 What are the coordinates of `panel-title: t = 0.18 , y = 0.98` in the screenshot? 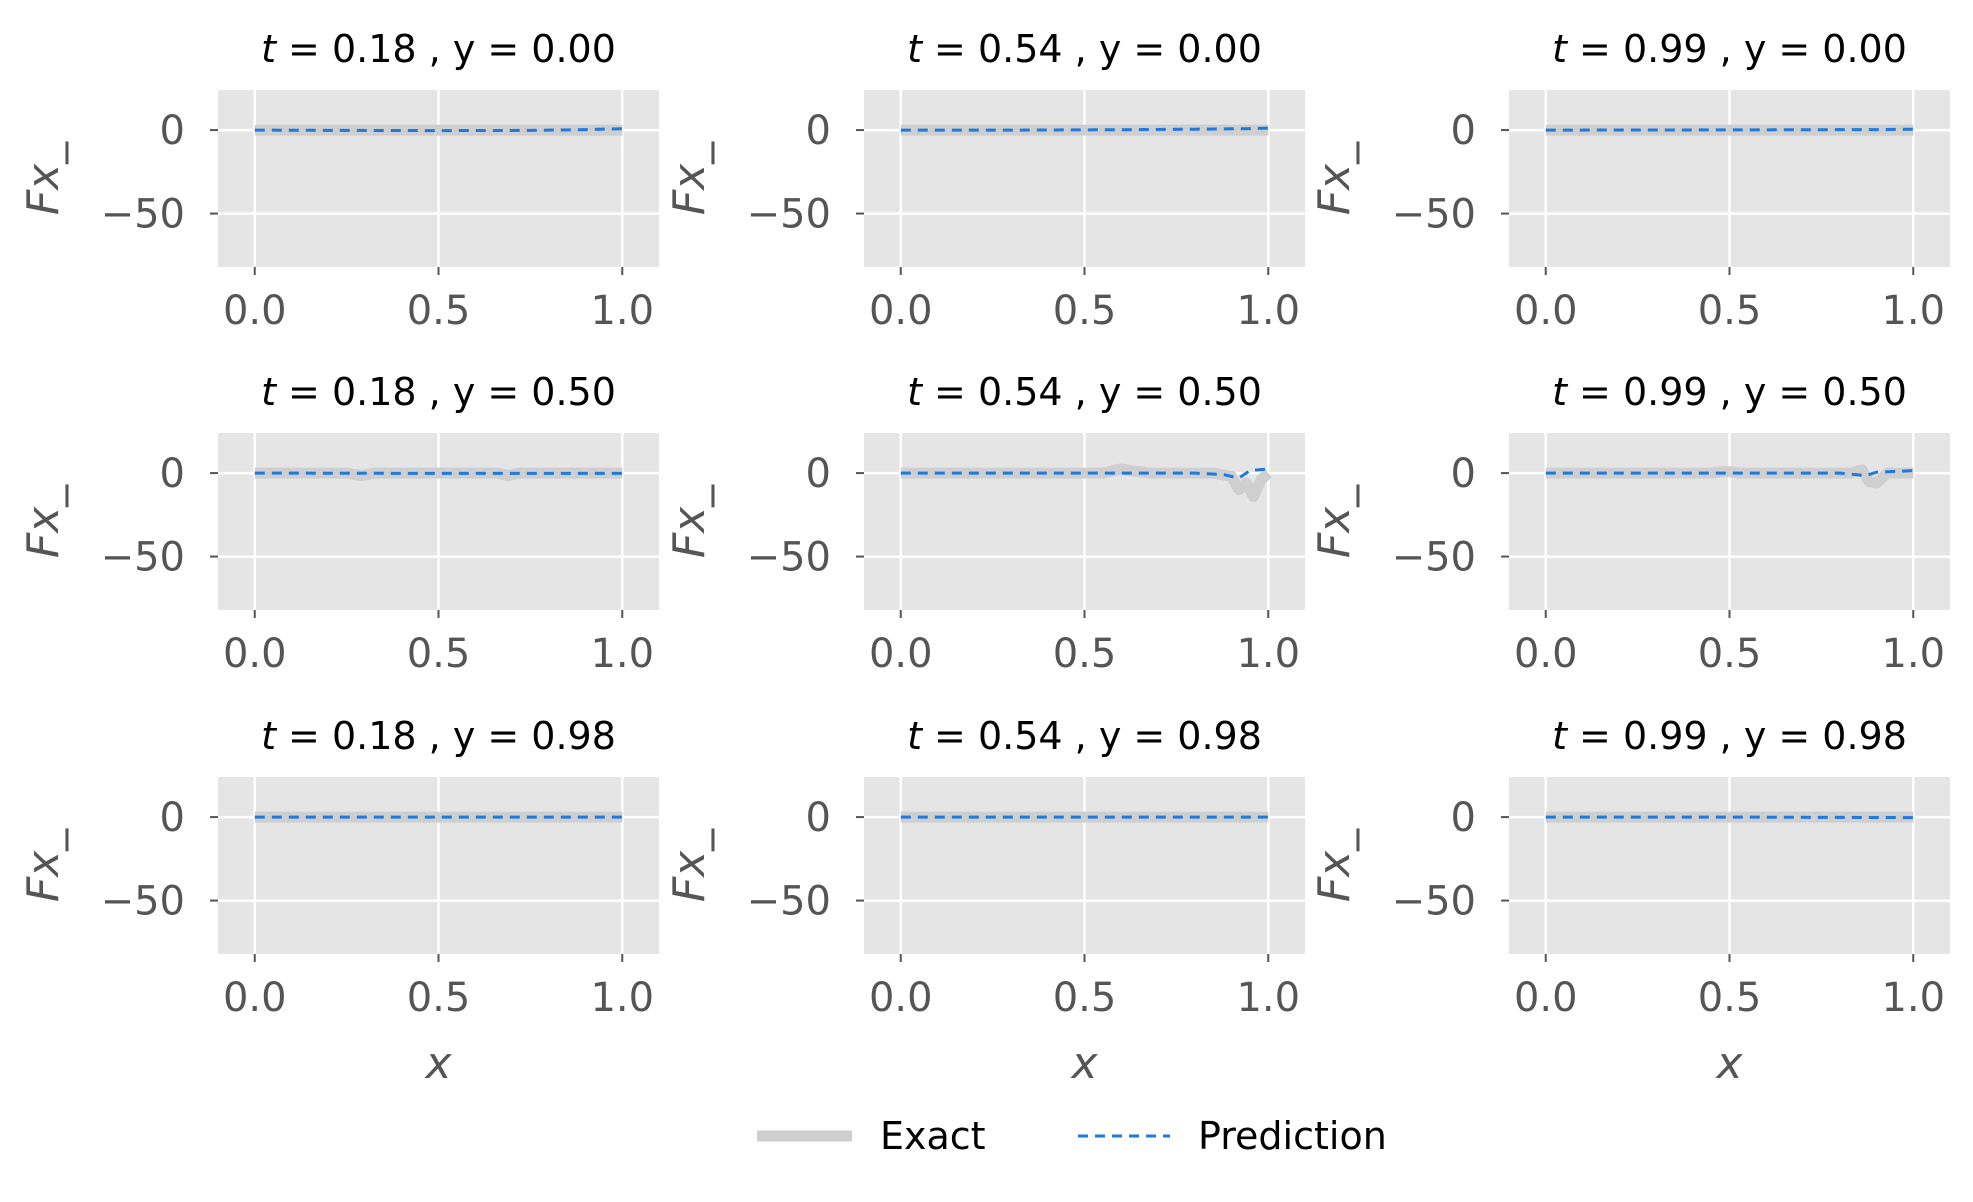 It's located at (438, 736).